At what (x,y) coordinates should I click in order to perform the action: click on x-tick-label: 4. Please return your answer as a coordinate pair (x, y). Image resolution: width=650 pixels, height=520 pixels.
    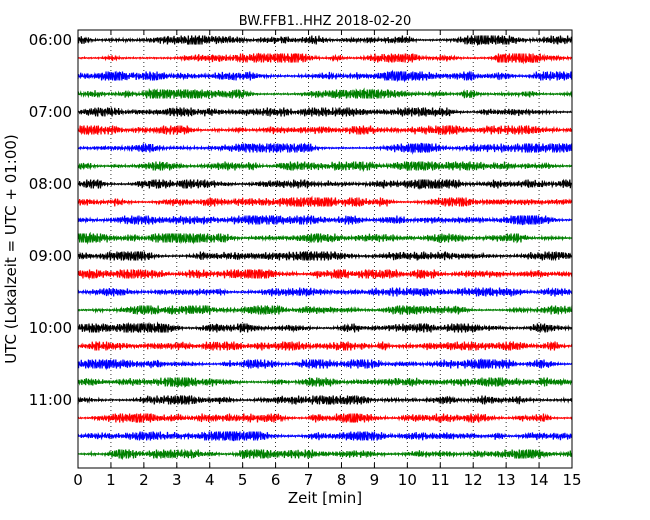
    Looking at the image, I should click on (210, 480).